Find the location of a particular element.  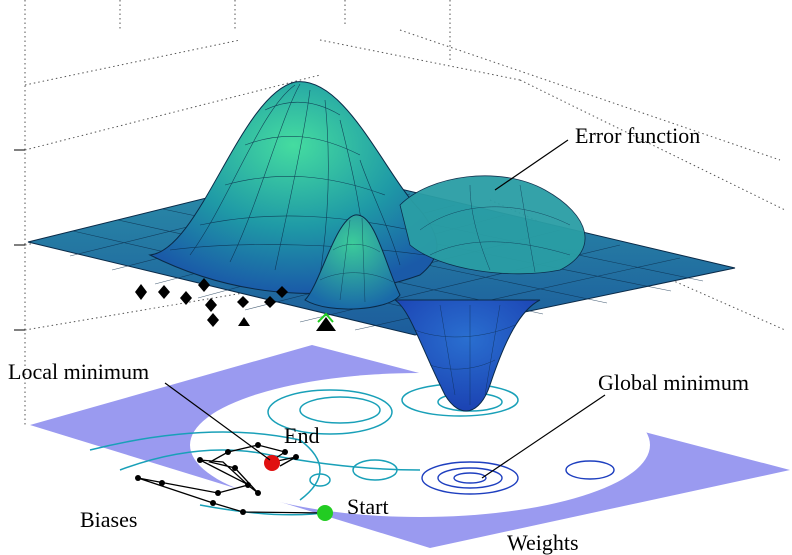

descent-path is located at coordinates (234, 481).